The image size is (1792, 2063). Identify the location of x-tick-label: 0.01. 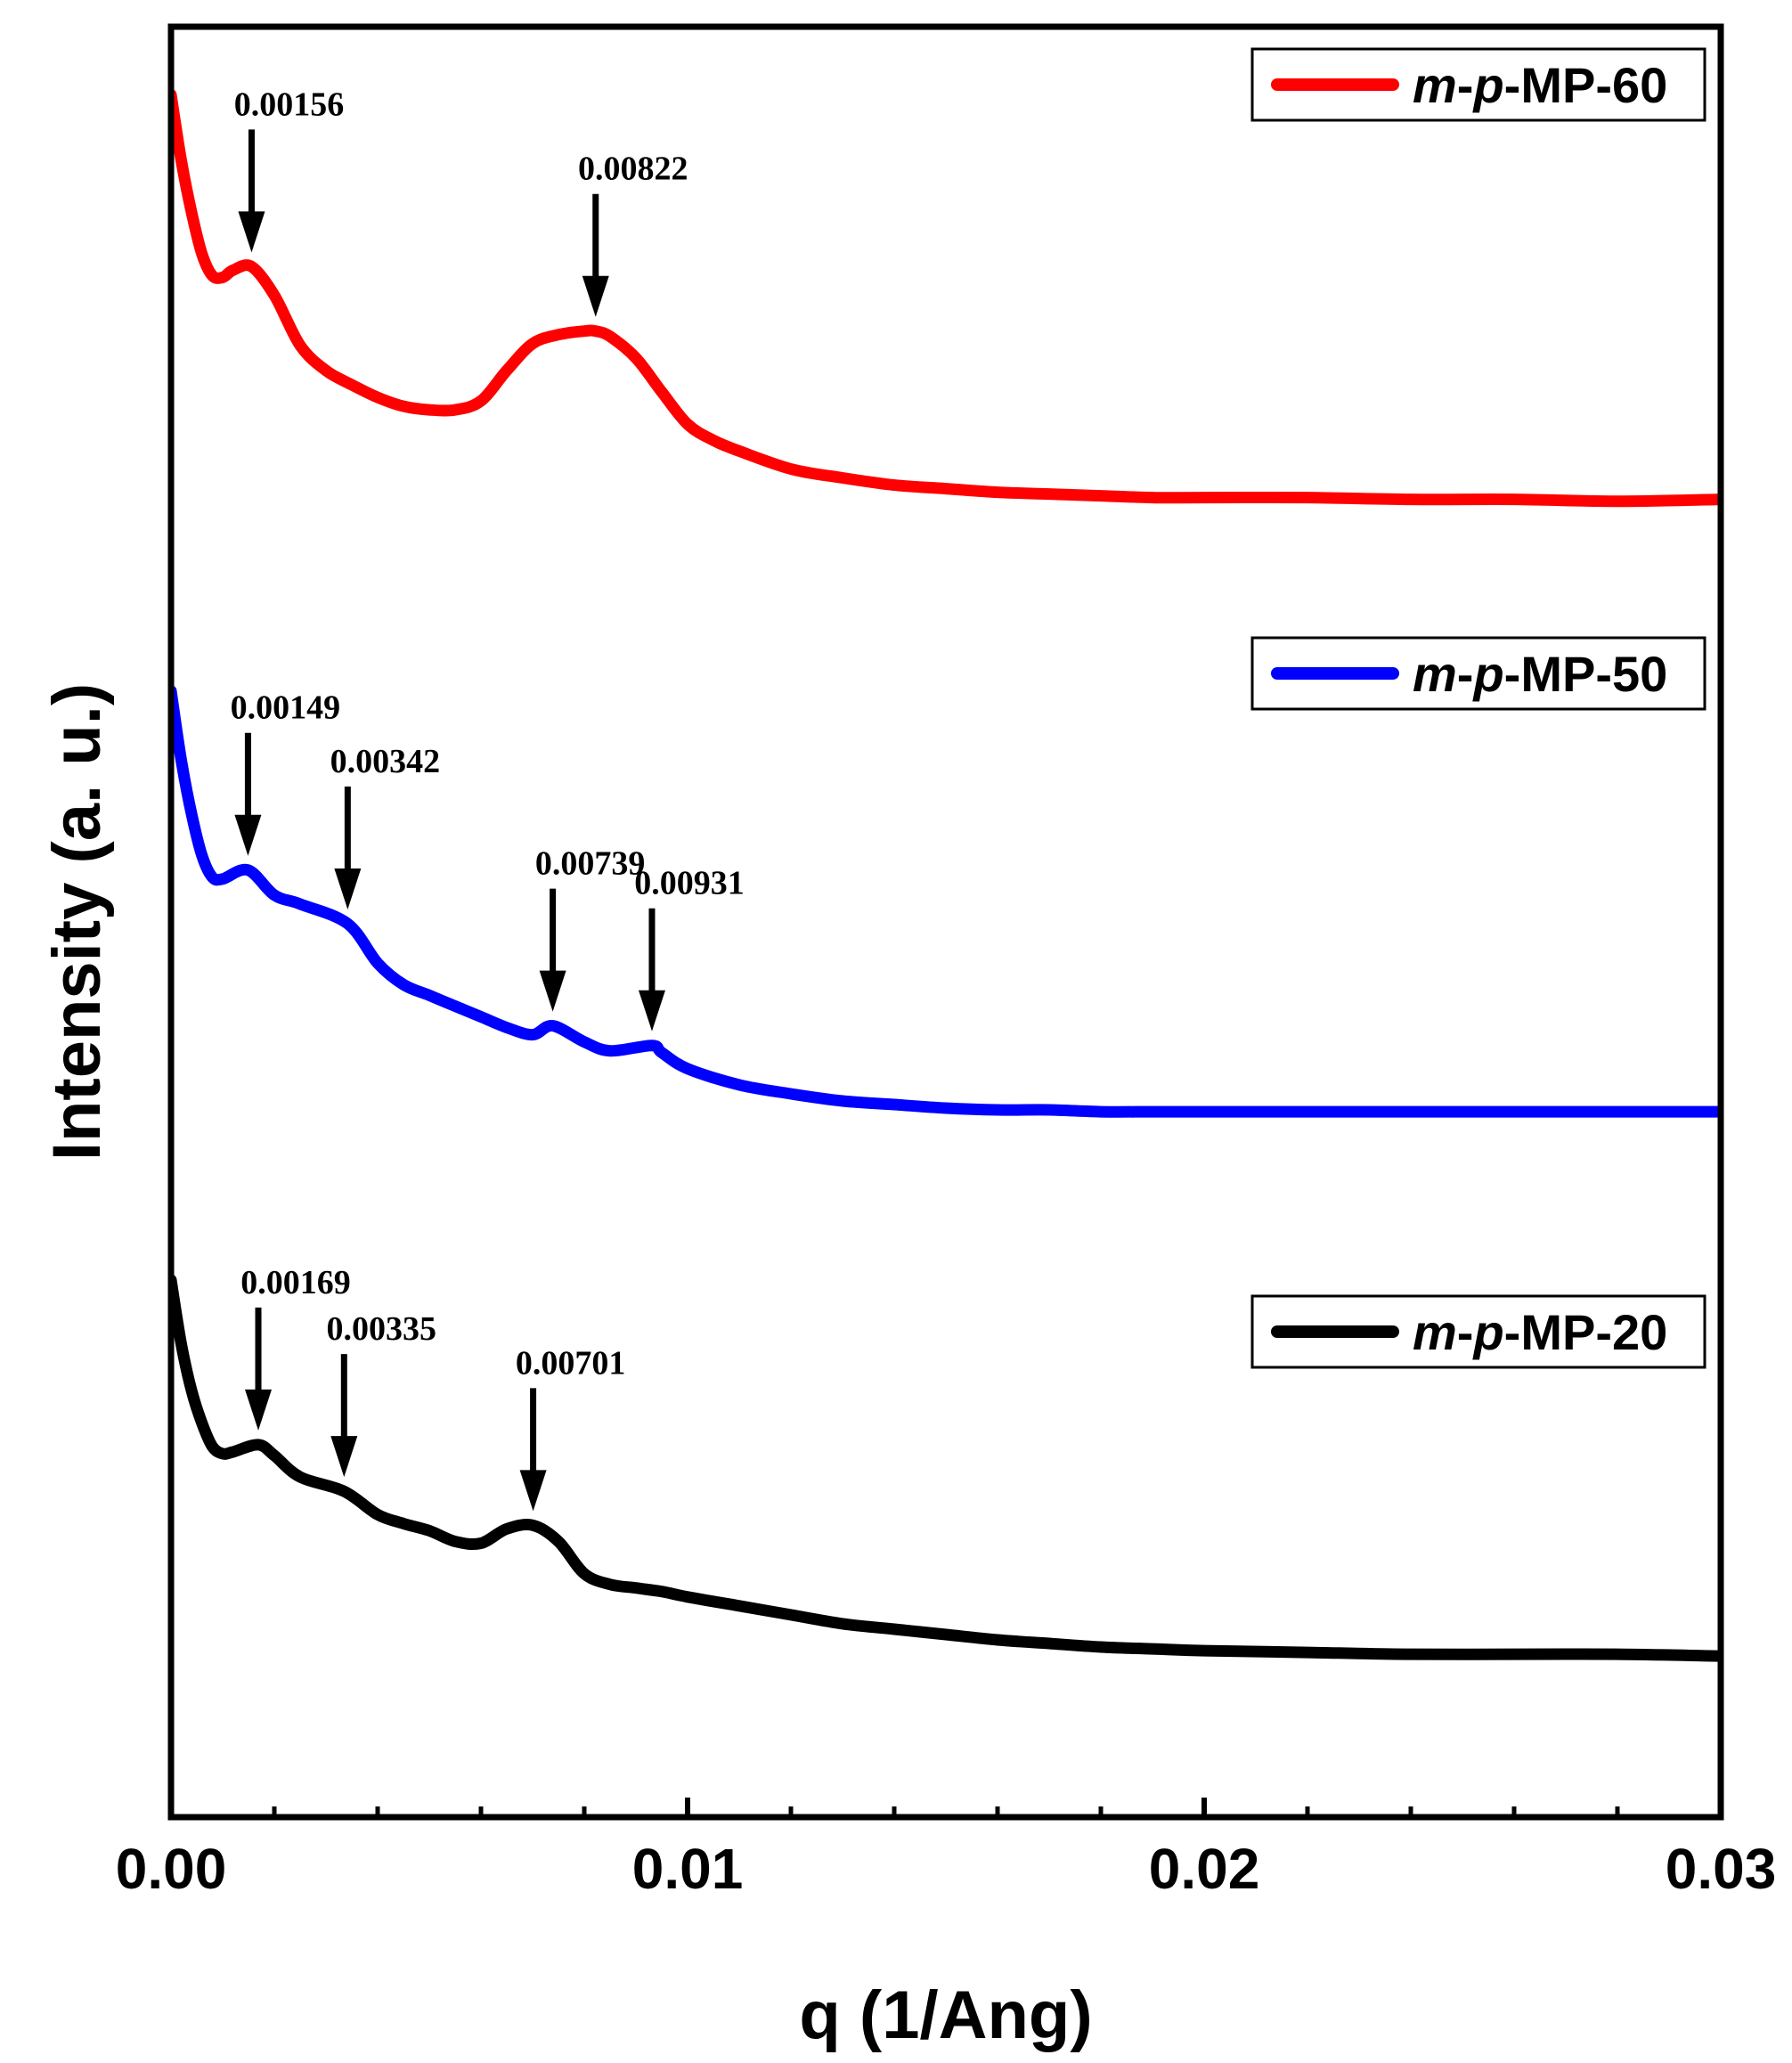
(688, 1869).